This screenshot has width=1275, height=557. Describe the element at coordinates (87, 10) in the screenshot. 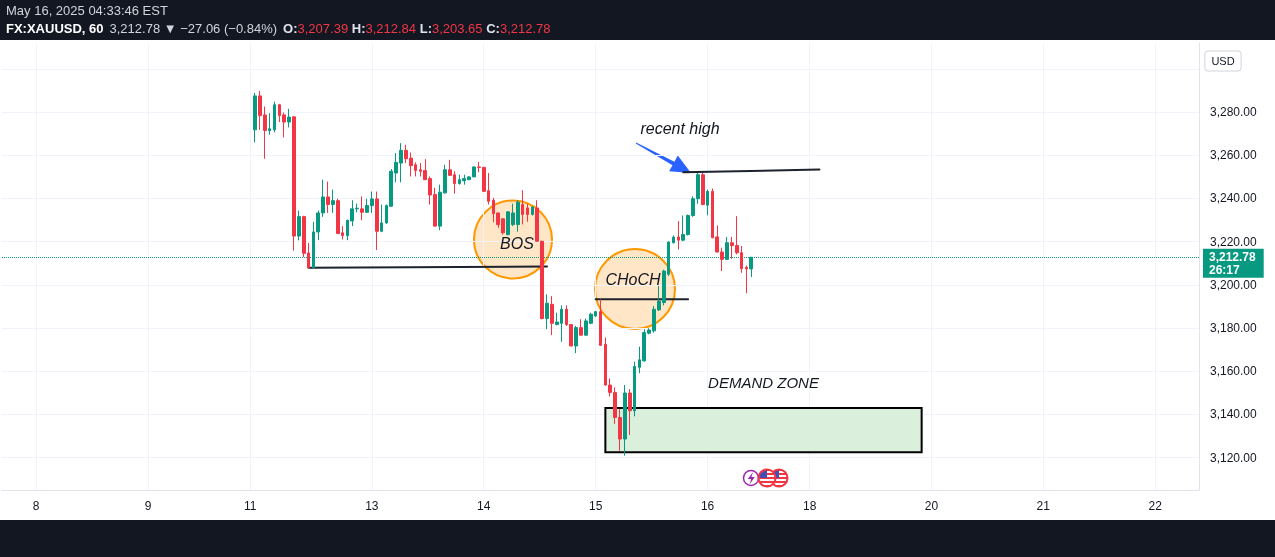

I see `text: May 16, 2025 04:33:46 EST` at that location.